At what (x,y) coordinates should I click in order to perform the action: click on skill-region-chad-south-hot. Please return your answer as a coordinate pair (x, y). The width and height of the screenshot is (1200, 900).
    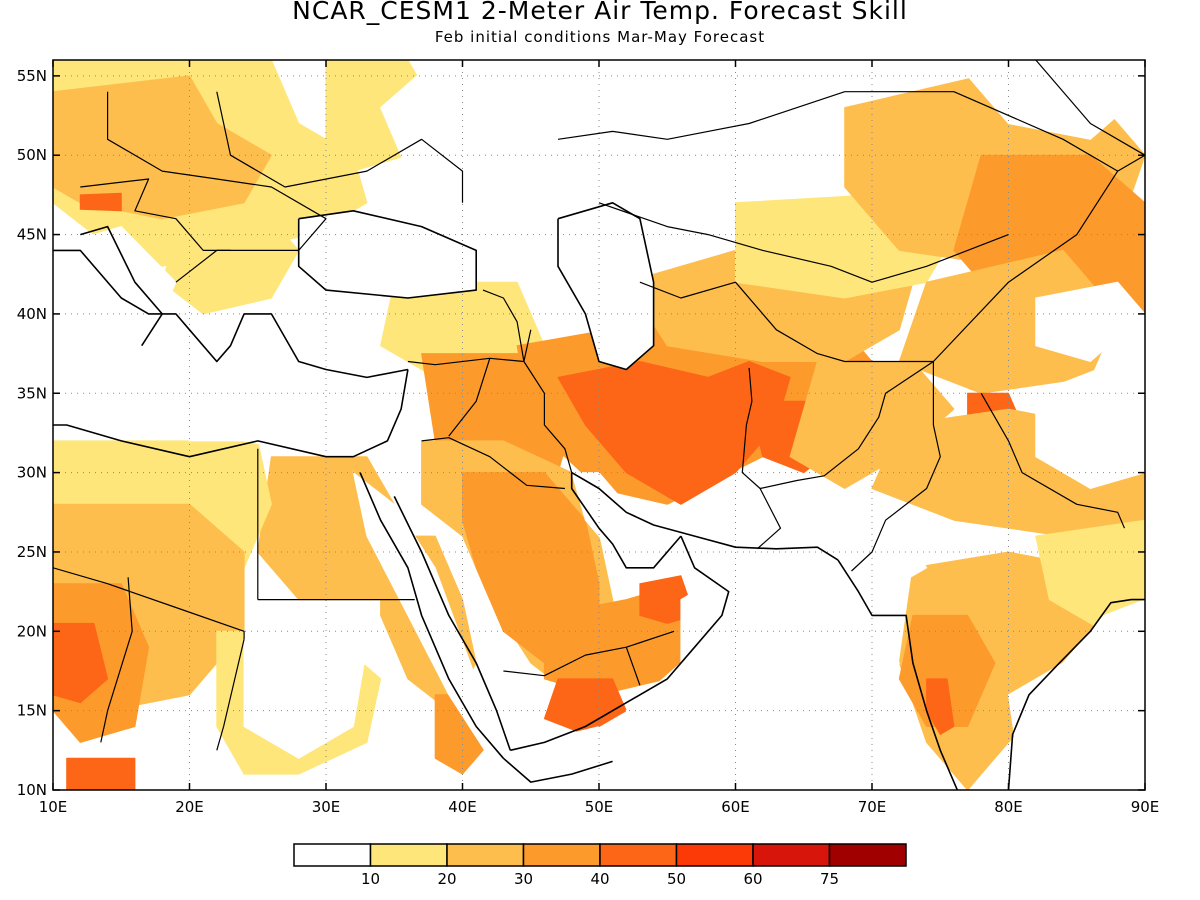
    Looking at the image, I should click on (101, 773).